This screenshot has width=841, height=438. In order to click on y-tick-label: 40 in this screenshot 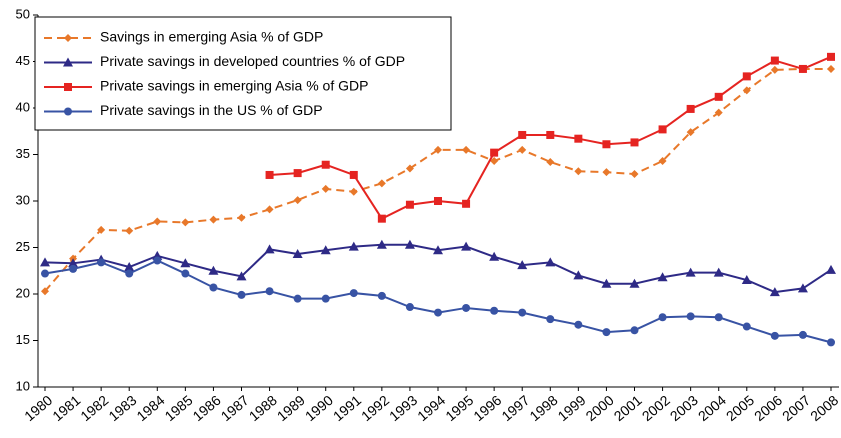, I will do `click(23, 106)`.